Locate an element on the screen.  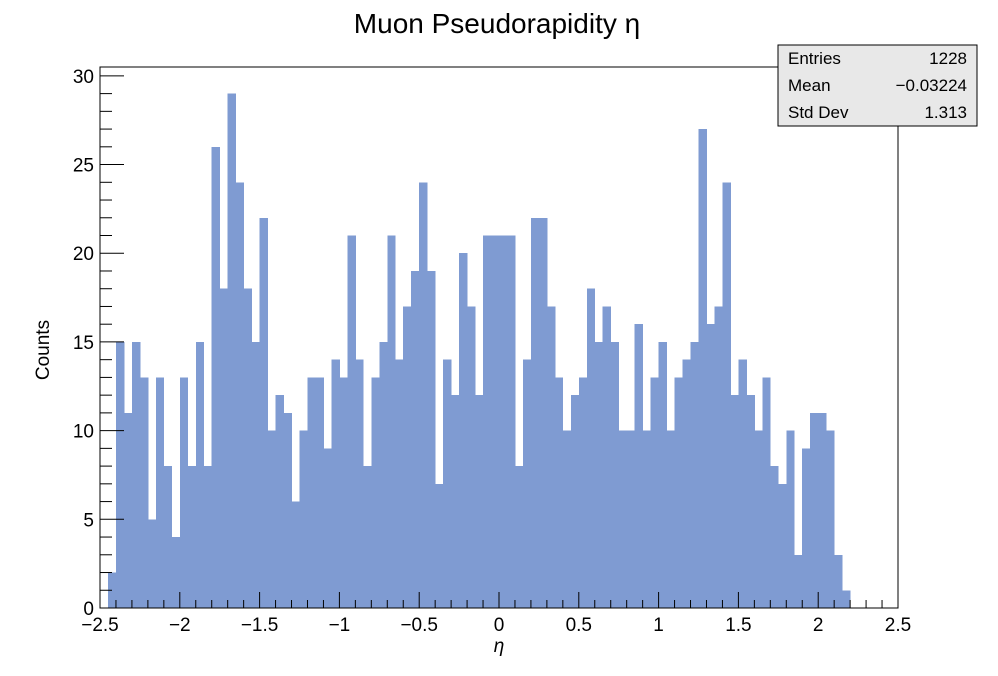
x-tick-label: 2 is located at coordinates (818, 625).